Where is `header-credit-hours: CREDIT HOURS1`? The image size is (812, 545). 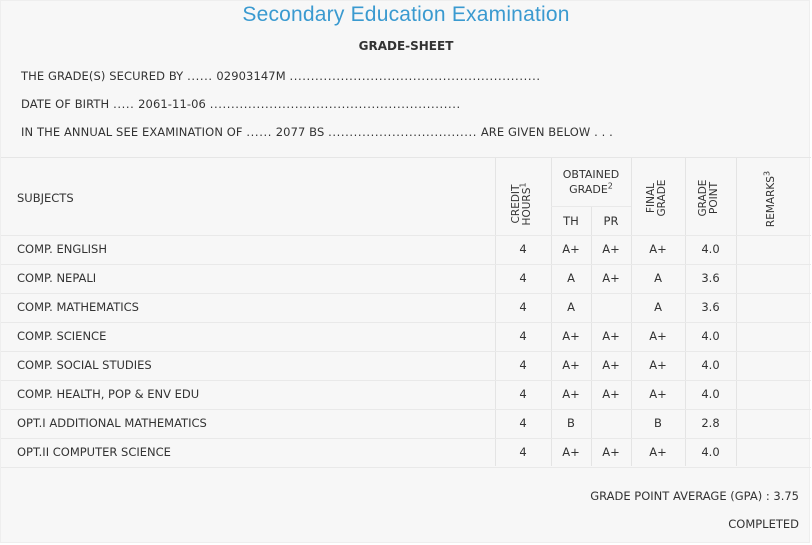
header-credit-hours: CREDIT HOURS1 is located at coordinates (522, 204).